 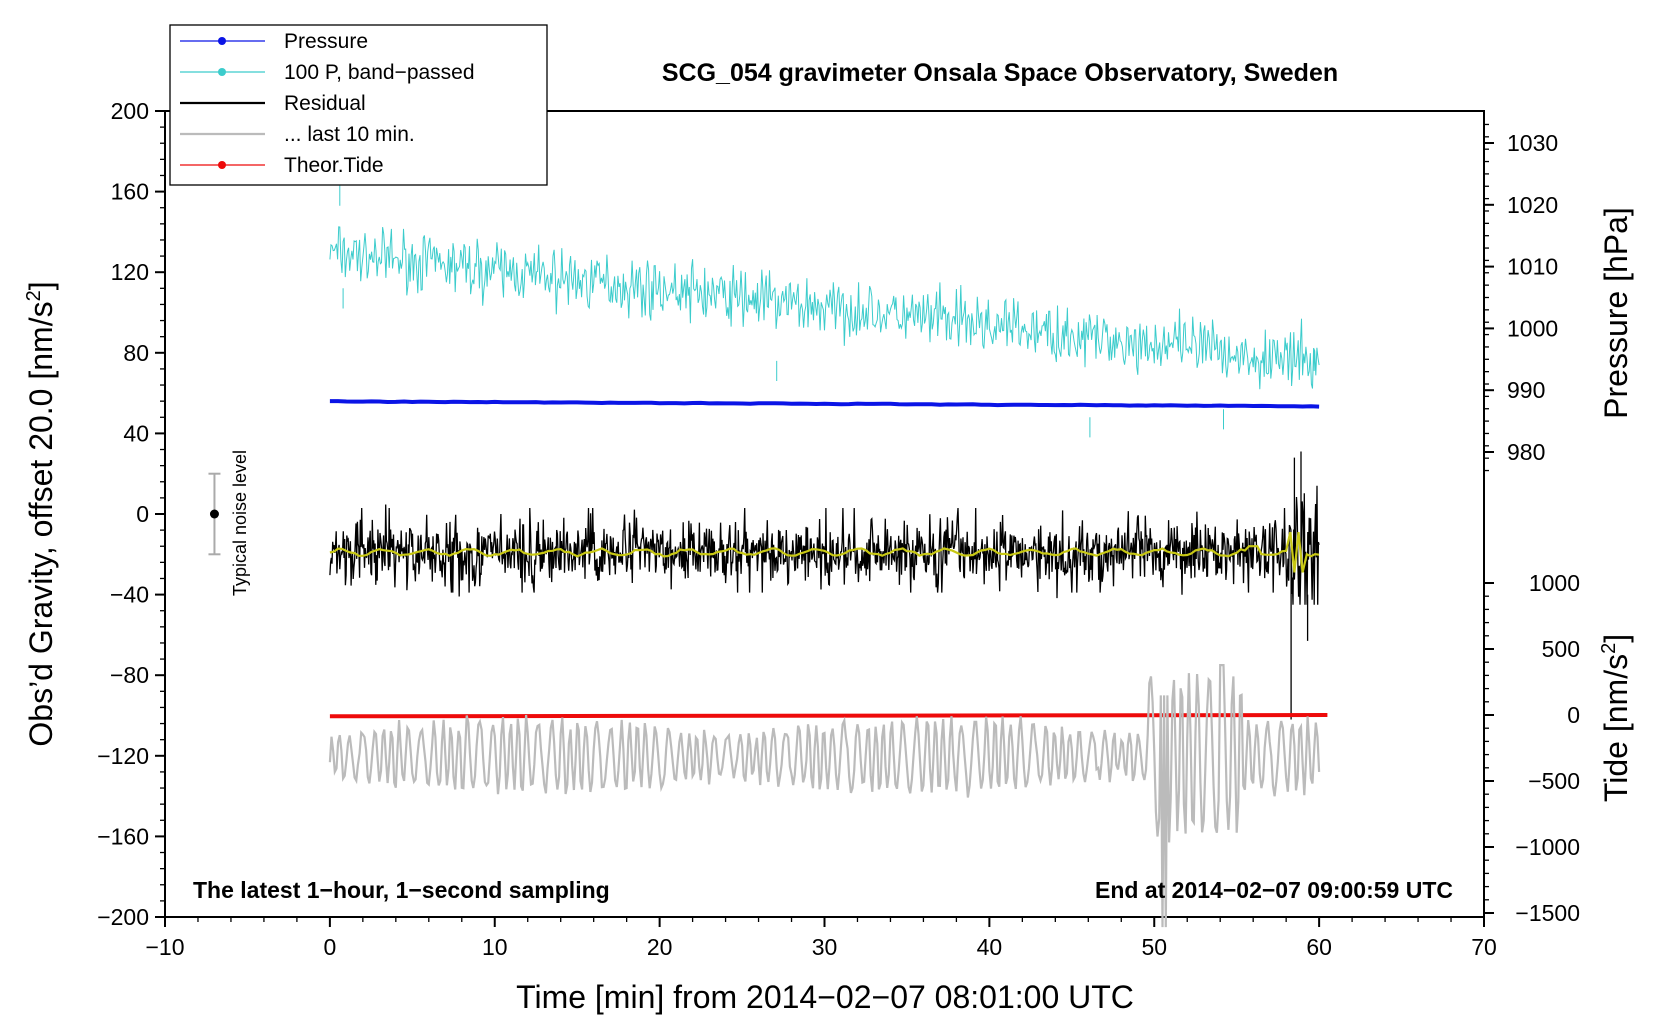 I want to click on y-tick-label: 40, so click(x=136, y=433).